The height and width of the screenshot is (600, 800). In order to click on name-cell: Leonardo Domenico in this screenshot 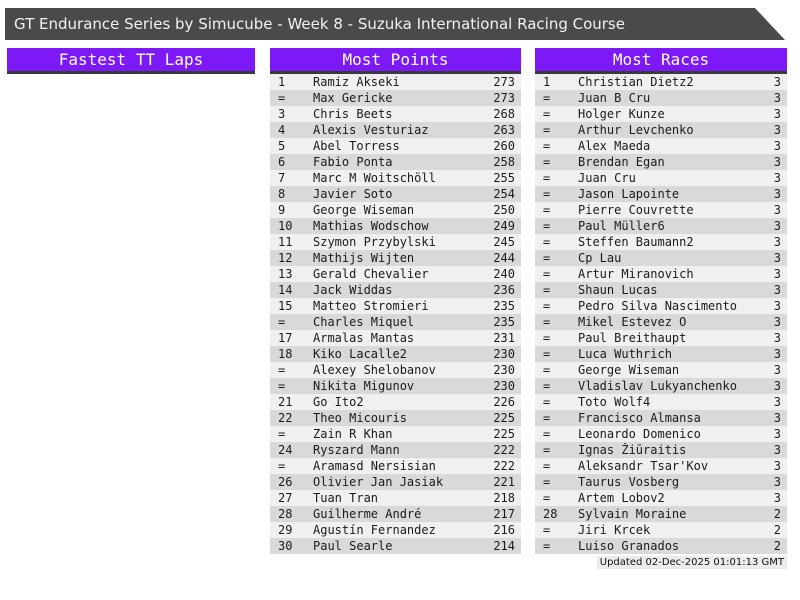, I will do `click(639, 434)`.